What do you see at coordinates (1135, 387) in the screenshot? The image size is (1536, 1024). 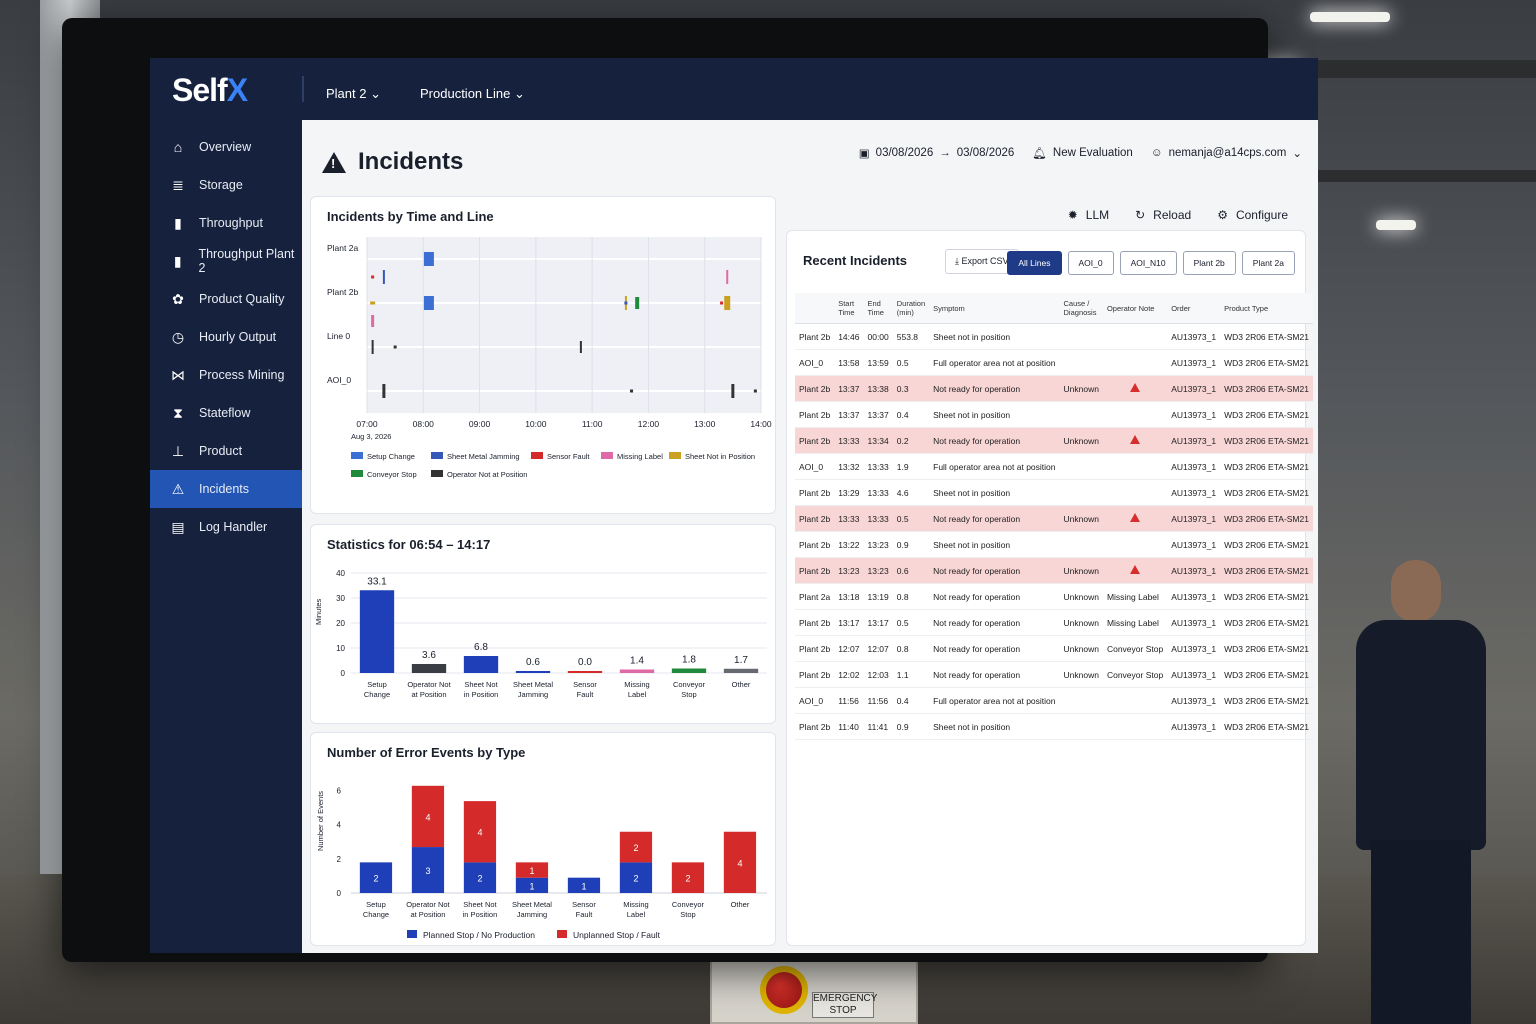 I see `warning-icon` at bounding box center [1135, 387].